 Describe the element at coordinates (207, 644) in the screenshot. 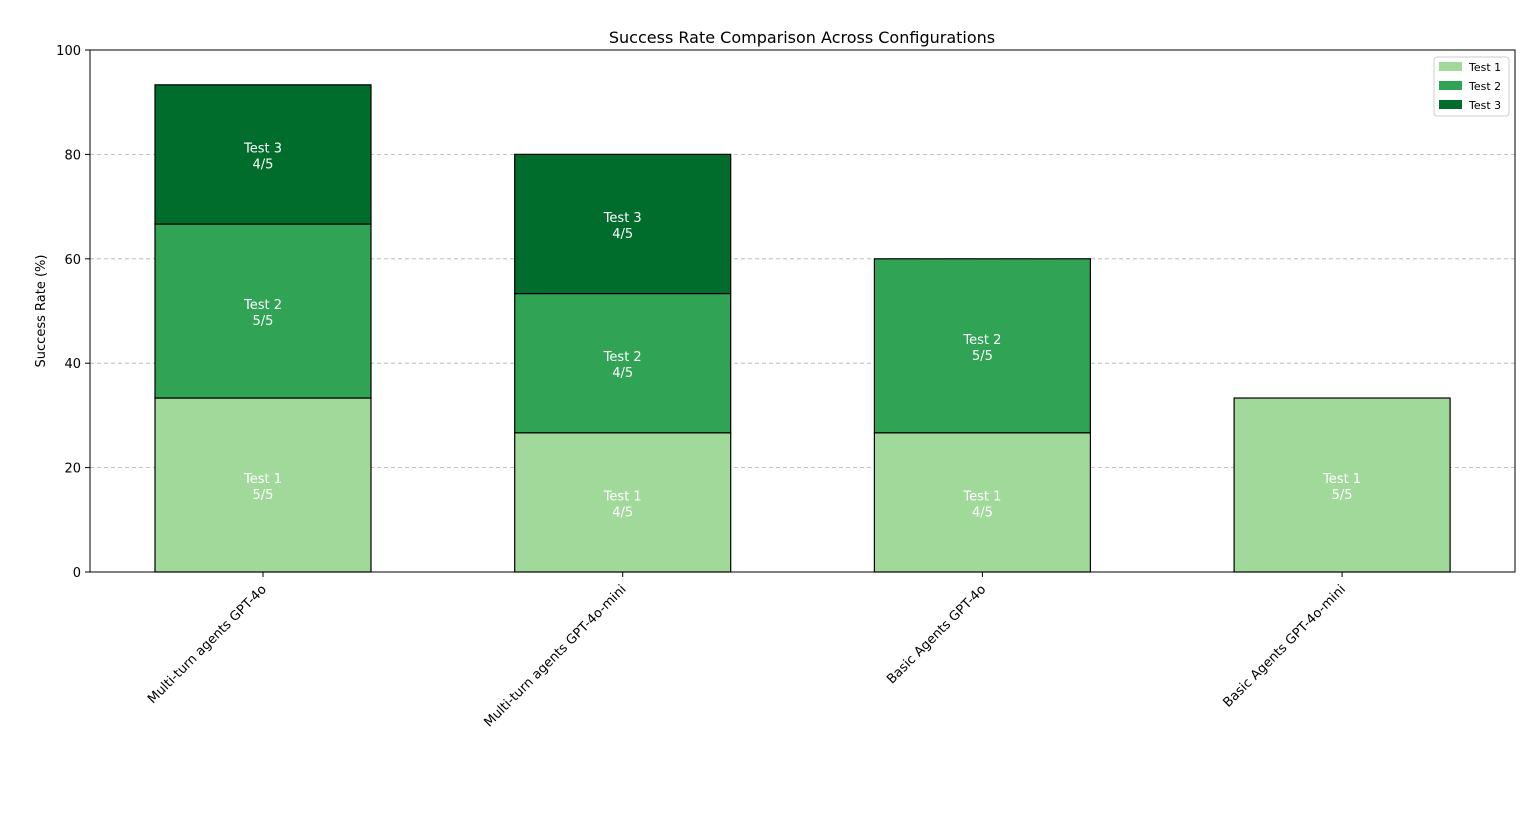

I see `x-tick-label: Multi-turn agents GPT-4o` at that location.